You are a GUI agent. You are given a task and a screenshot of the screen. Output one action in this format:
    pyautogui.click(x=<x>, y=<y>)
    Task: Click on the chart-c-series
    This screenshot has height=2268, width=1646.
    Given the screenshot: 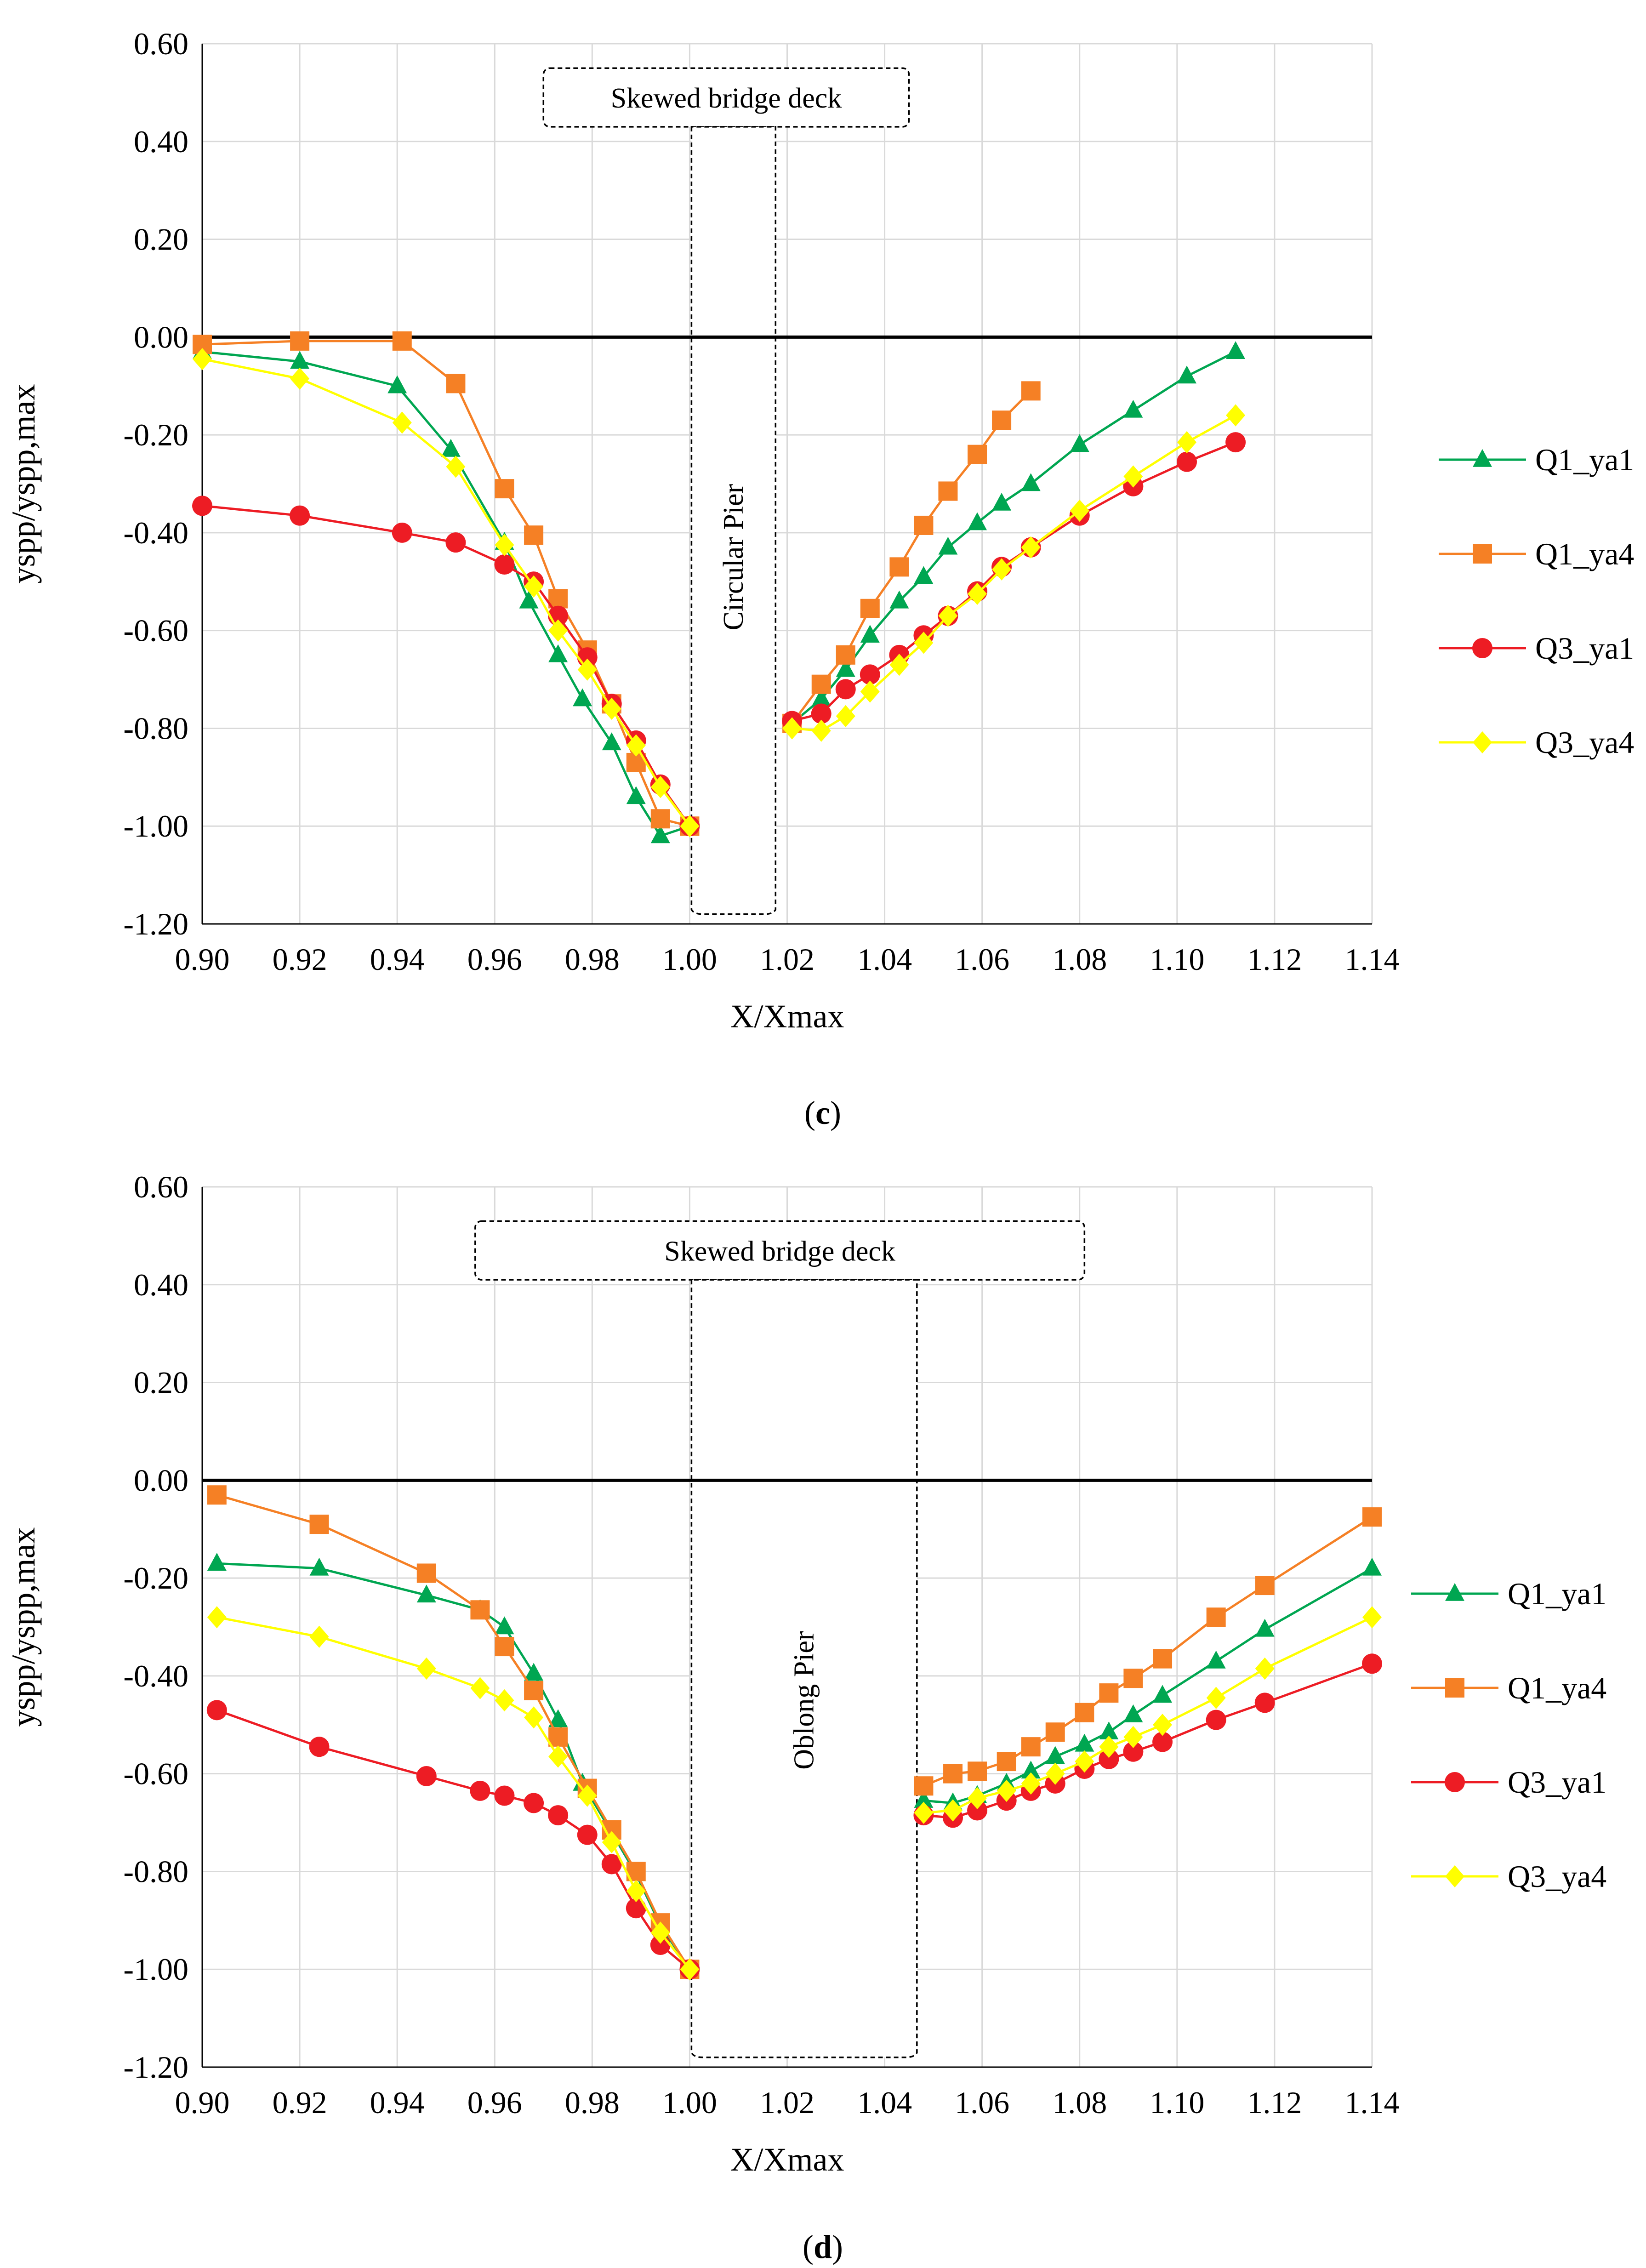 What is the action you would take?
    pyautogui.click(x=719, y=587)
    